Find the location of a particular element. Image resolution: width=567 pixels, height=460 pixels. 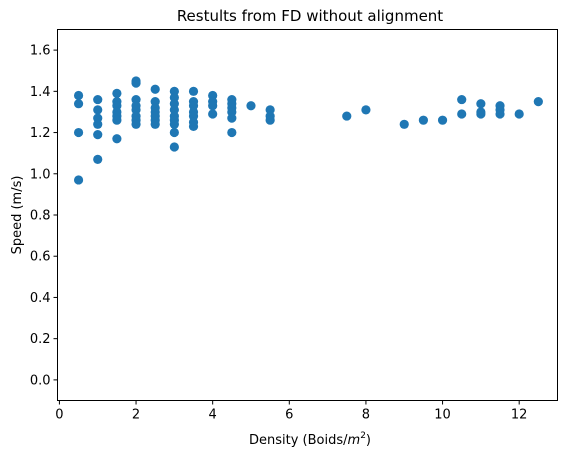

x-axis-label-main: Density (Boids/ is located at coordinates (298, 440).